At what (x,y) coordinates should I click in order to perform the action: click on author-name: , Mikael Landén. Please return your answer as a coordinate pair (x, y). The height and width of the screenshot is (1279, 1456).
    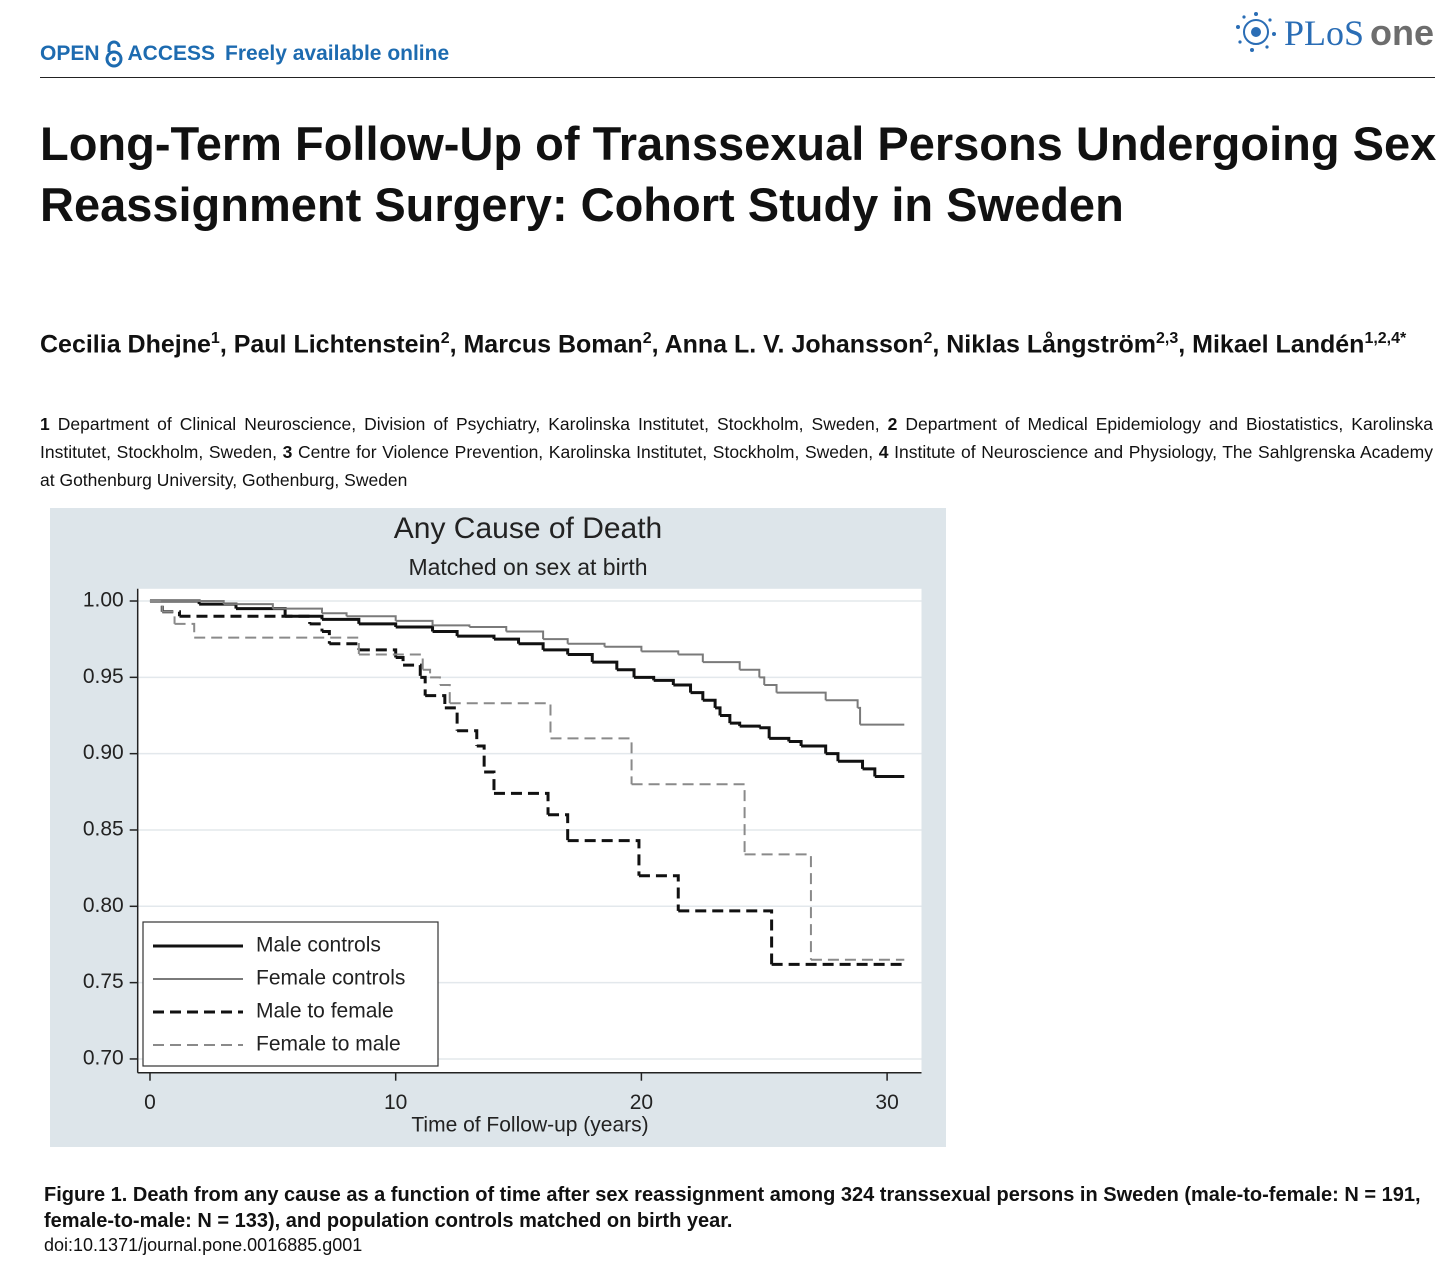
    Looking at the image, I should click on (1271, 344).